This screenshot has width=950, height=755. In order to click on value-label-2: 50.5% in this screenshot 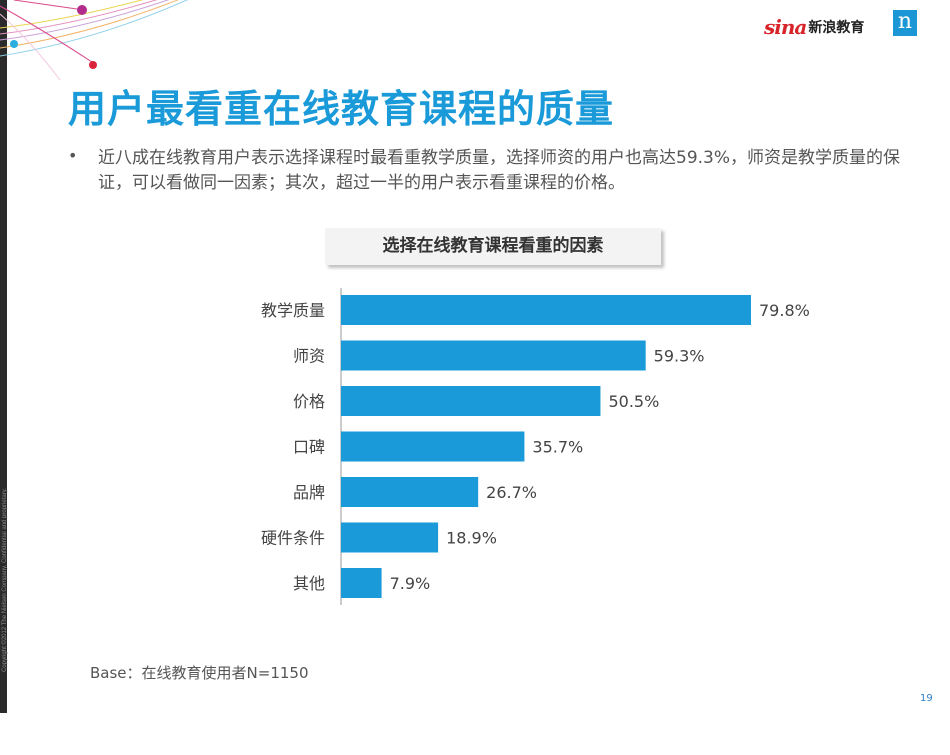, I will do `click(633, 401)`.